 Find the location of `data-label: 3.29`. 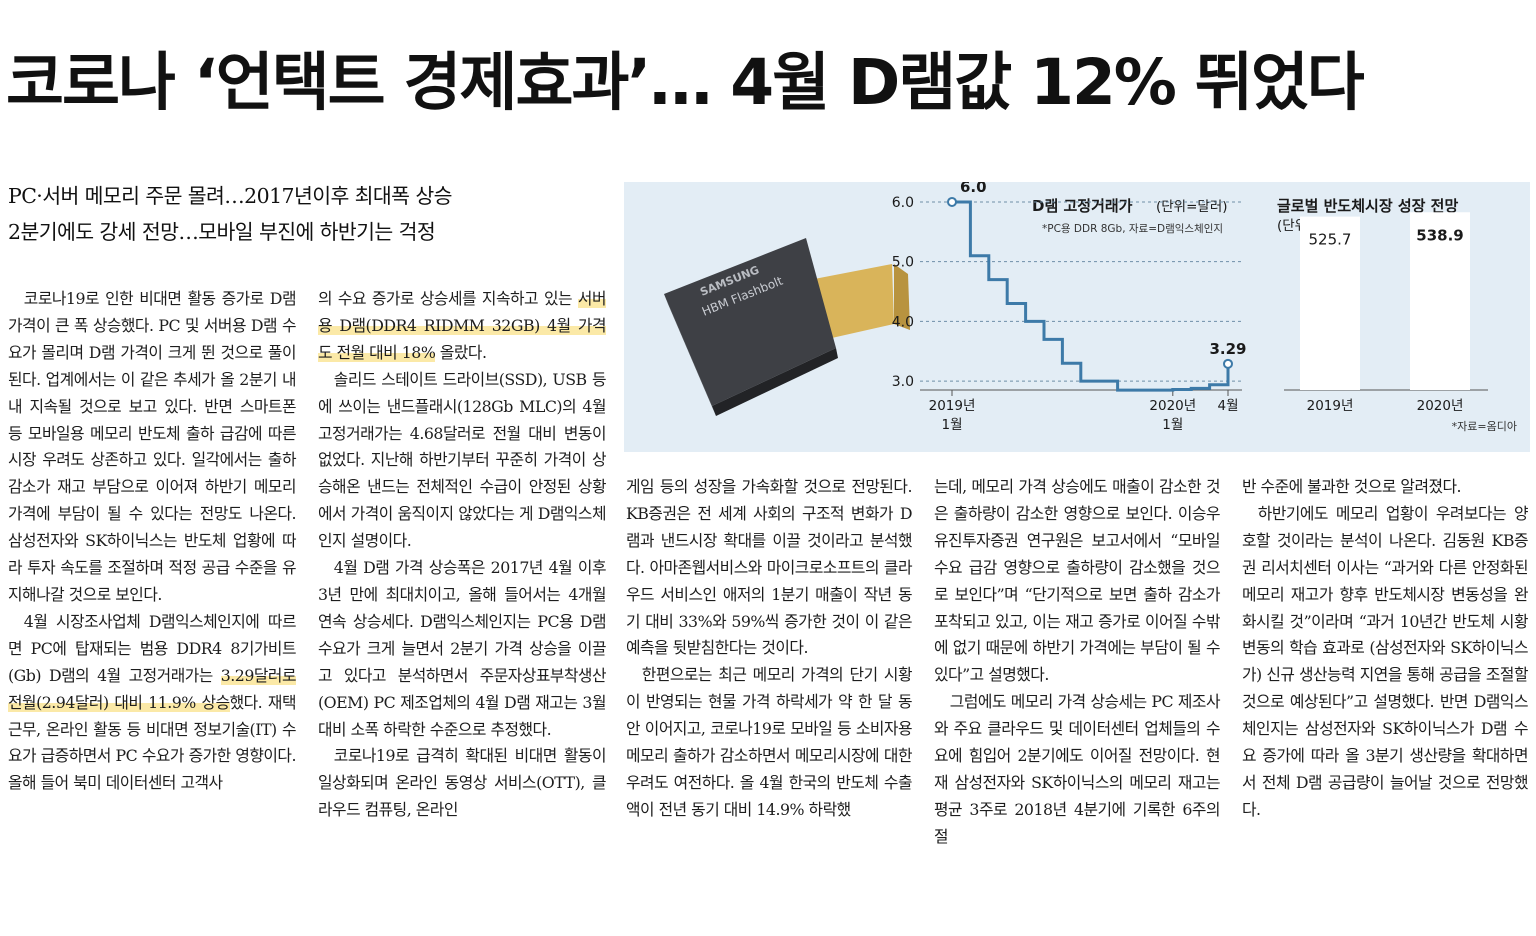

data-label: 3.29 is located at coordinates (1227, 349).